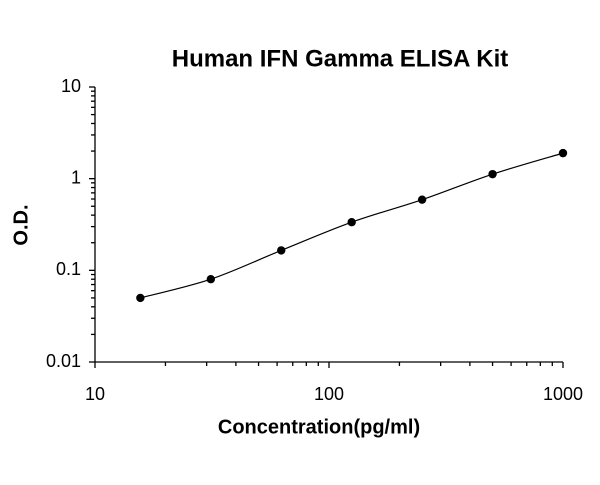 Image resolution: width=600 pixels, height=485 pixels. Describe the element at coordinates (68, 269) in the screenshot. I see `y-tick-label: 0.1` at that location.